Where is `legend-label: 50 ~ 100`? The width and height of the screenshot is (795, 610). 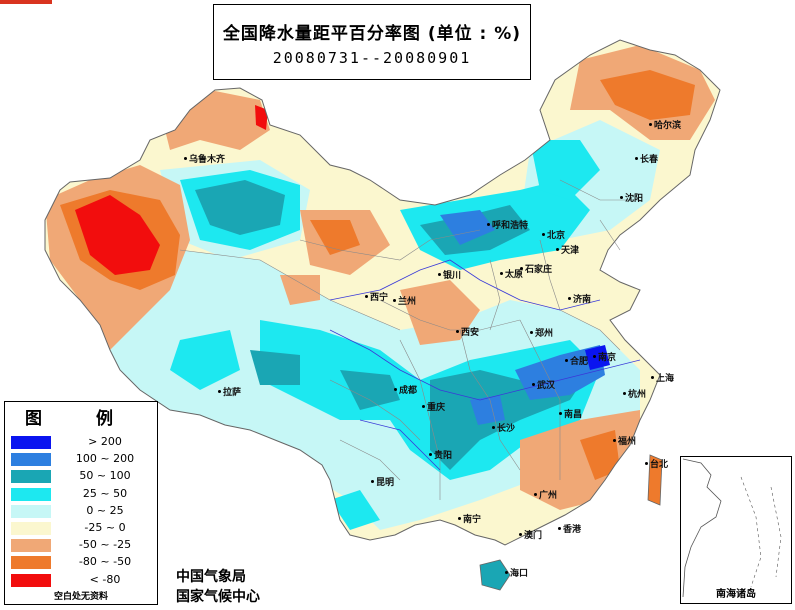 legend-label: 50 ~ 100 is located at coordinates (105, 476).